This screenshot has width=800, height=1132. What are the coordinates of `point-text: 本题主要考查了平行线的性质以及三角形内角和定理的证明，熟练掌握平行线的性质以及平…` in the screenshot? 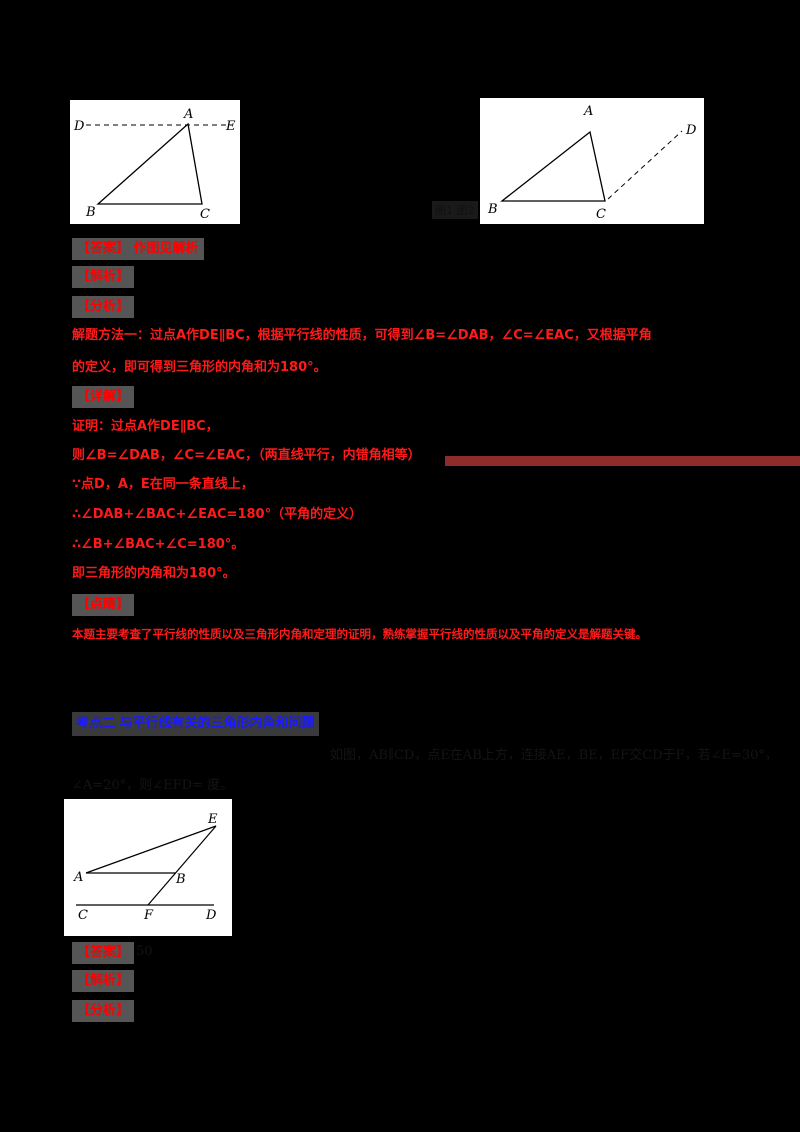 It's located at (359, 634).